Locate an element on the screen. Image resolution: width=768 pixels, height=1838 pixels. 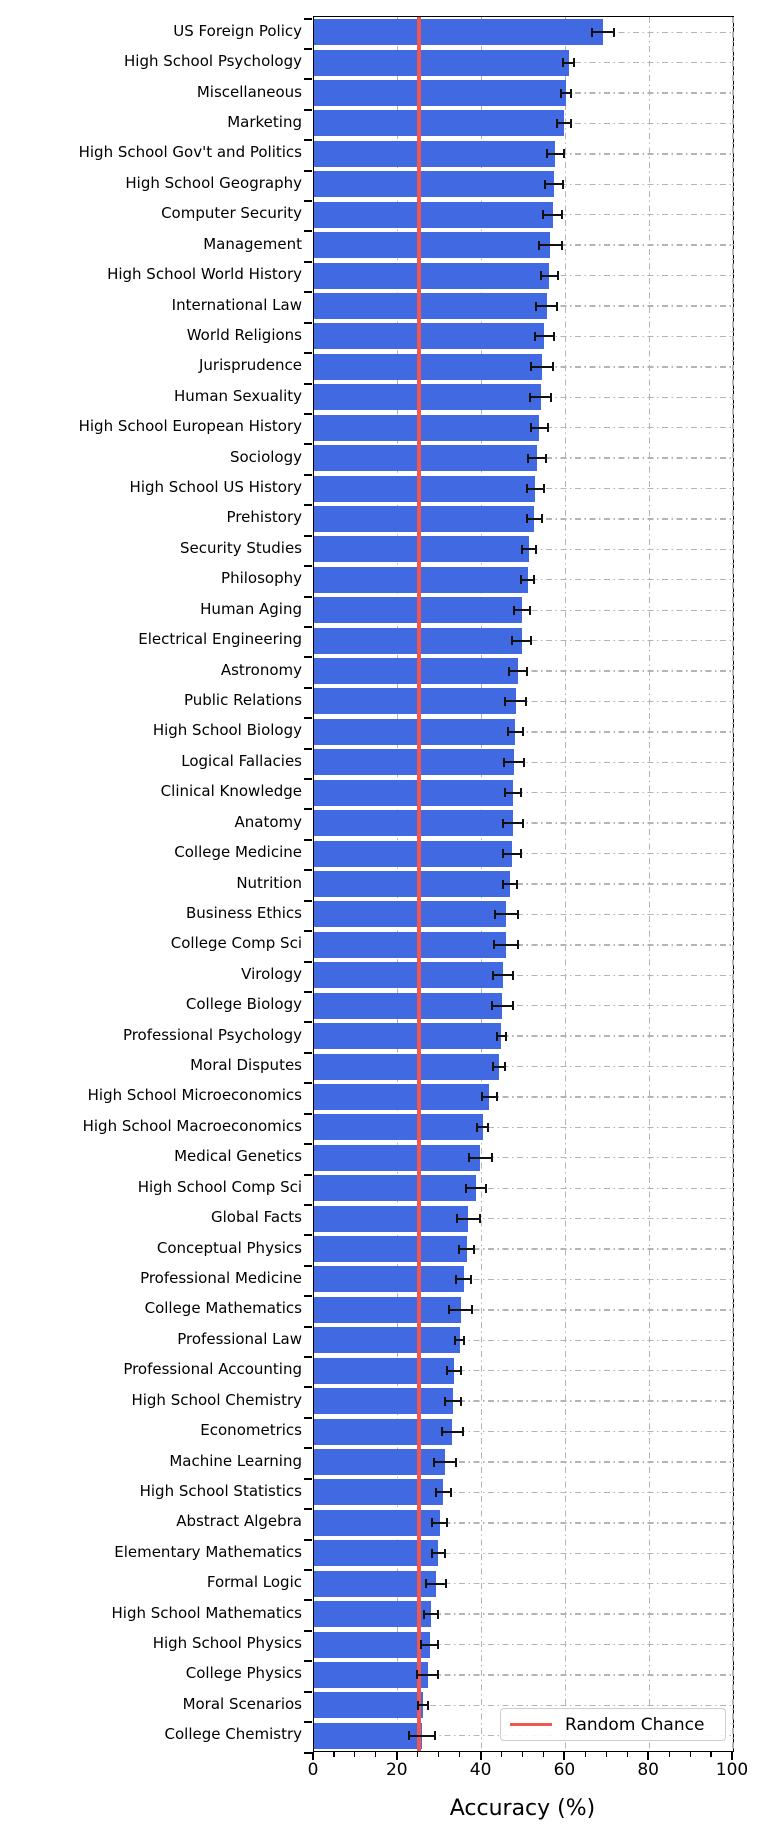
category-label: Management is located at coordinates (252, 243).